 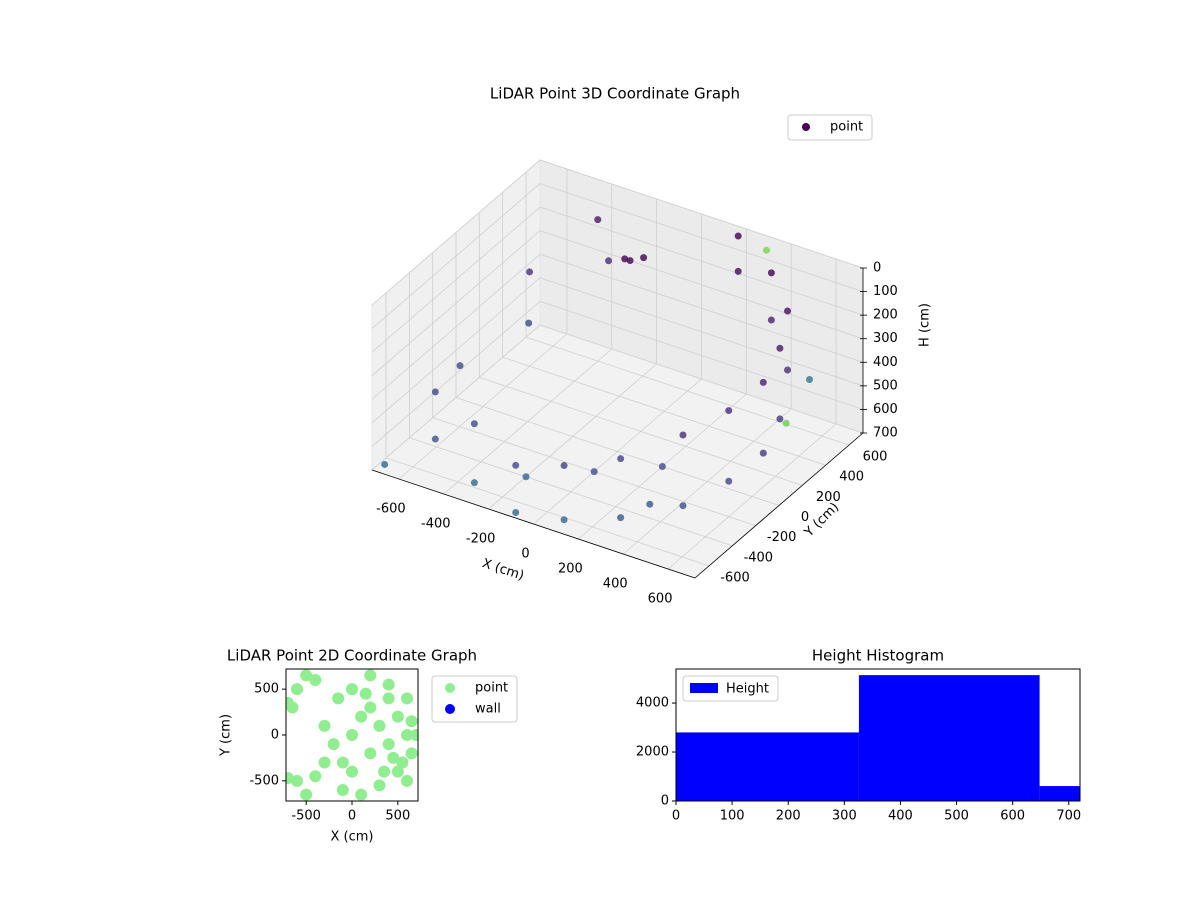 I want to click on z-tick-label: 100, so click(x=885, y=291).